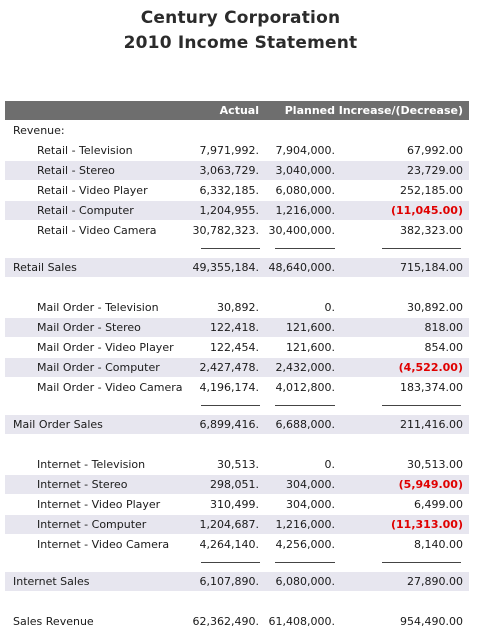 This screenshot has height=637, width=481. What do you see at coordinates (229, 190) in the screenshot?
I see `row-actual: 6,332,185.` at bounding box center [229, 190].